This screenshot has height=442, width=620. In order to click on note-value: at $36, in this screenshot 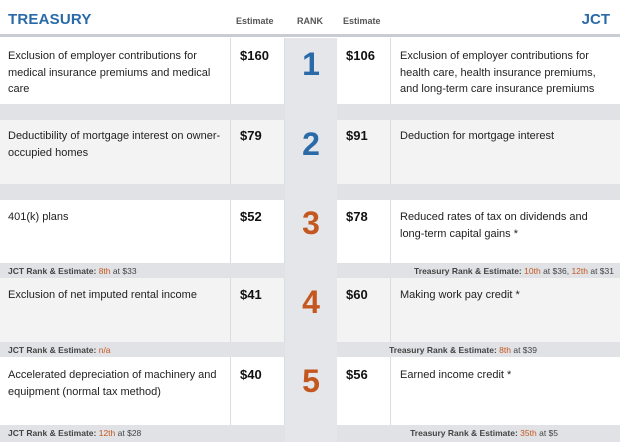, I will do `click(556, 271)`.